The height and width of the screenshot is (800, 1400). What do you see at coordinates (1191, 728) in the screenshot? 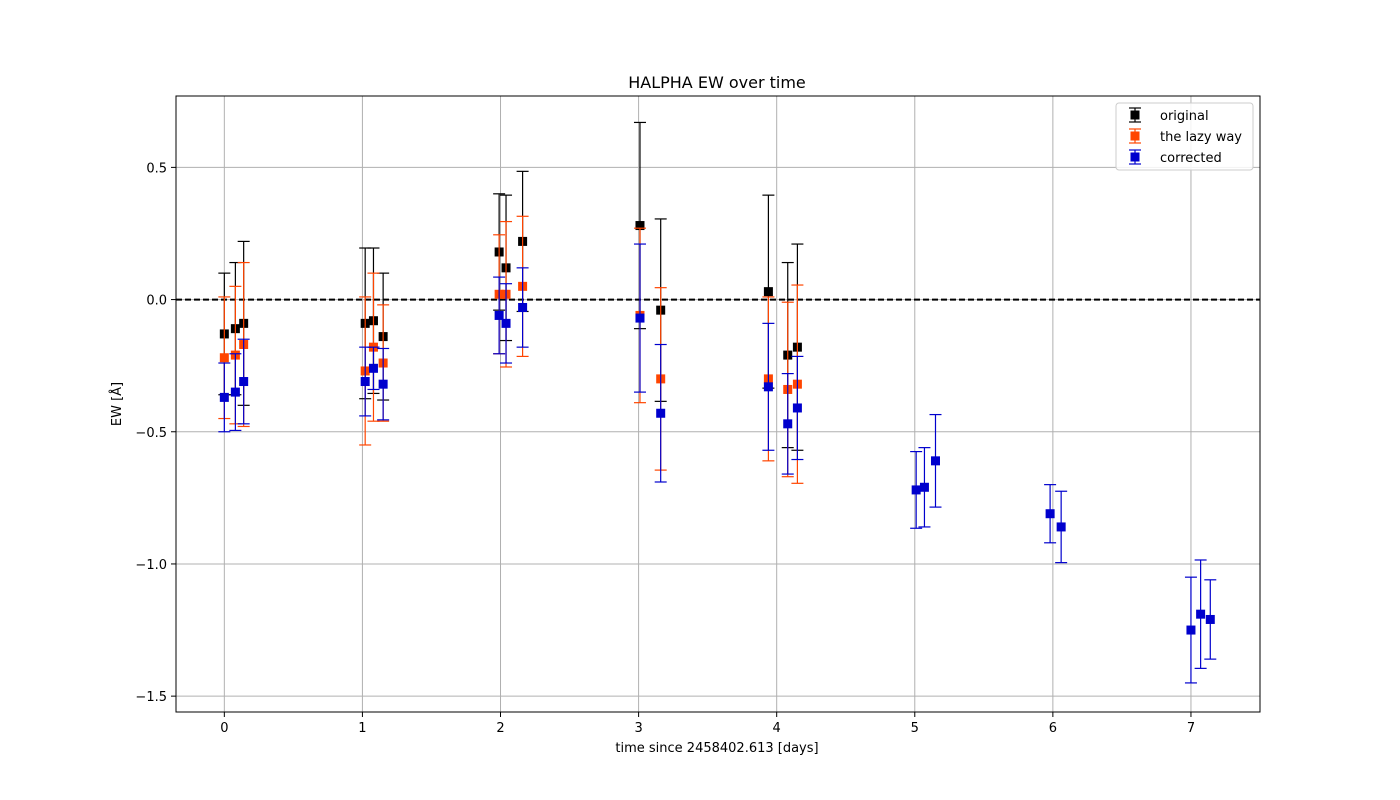
I see `x-tick-label: 7` at bounding box center [1191, 728].